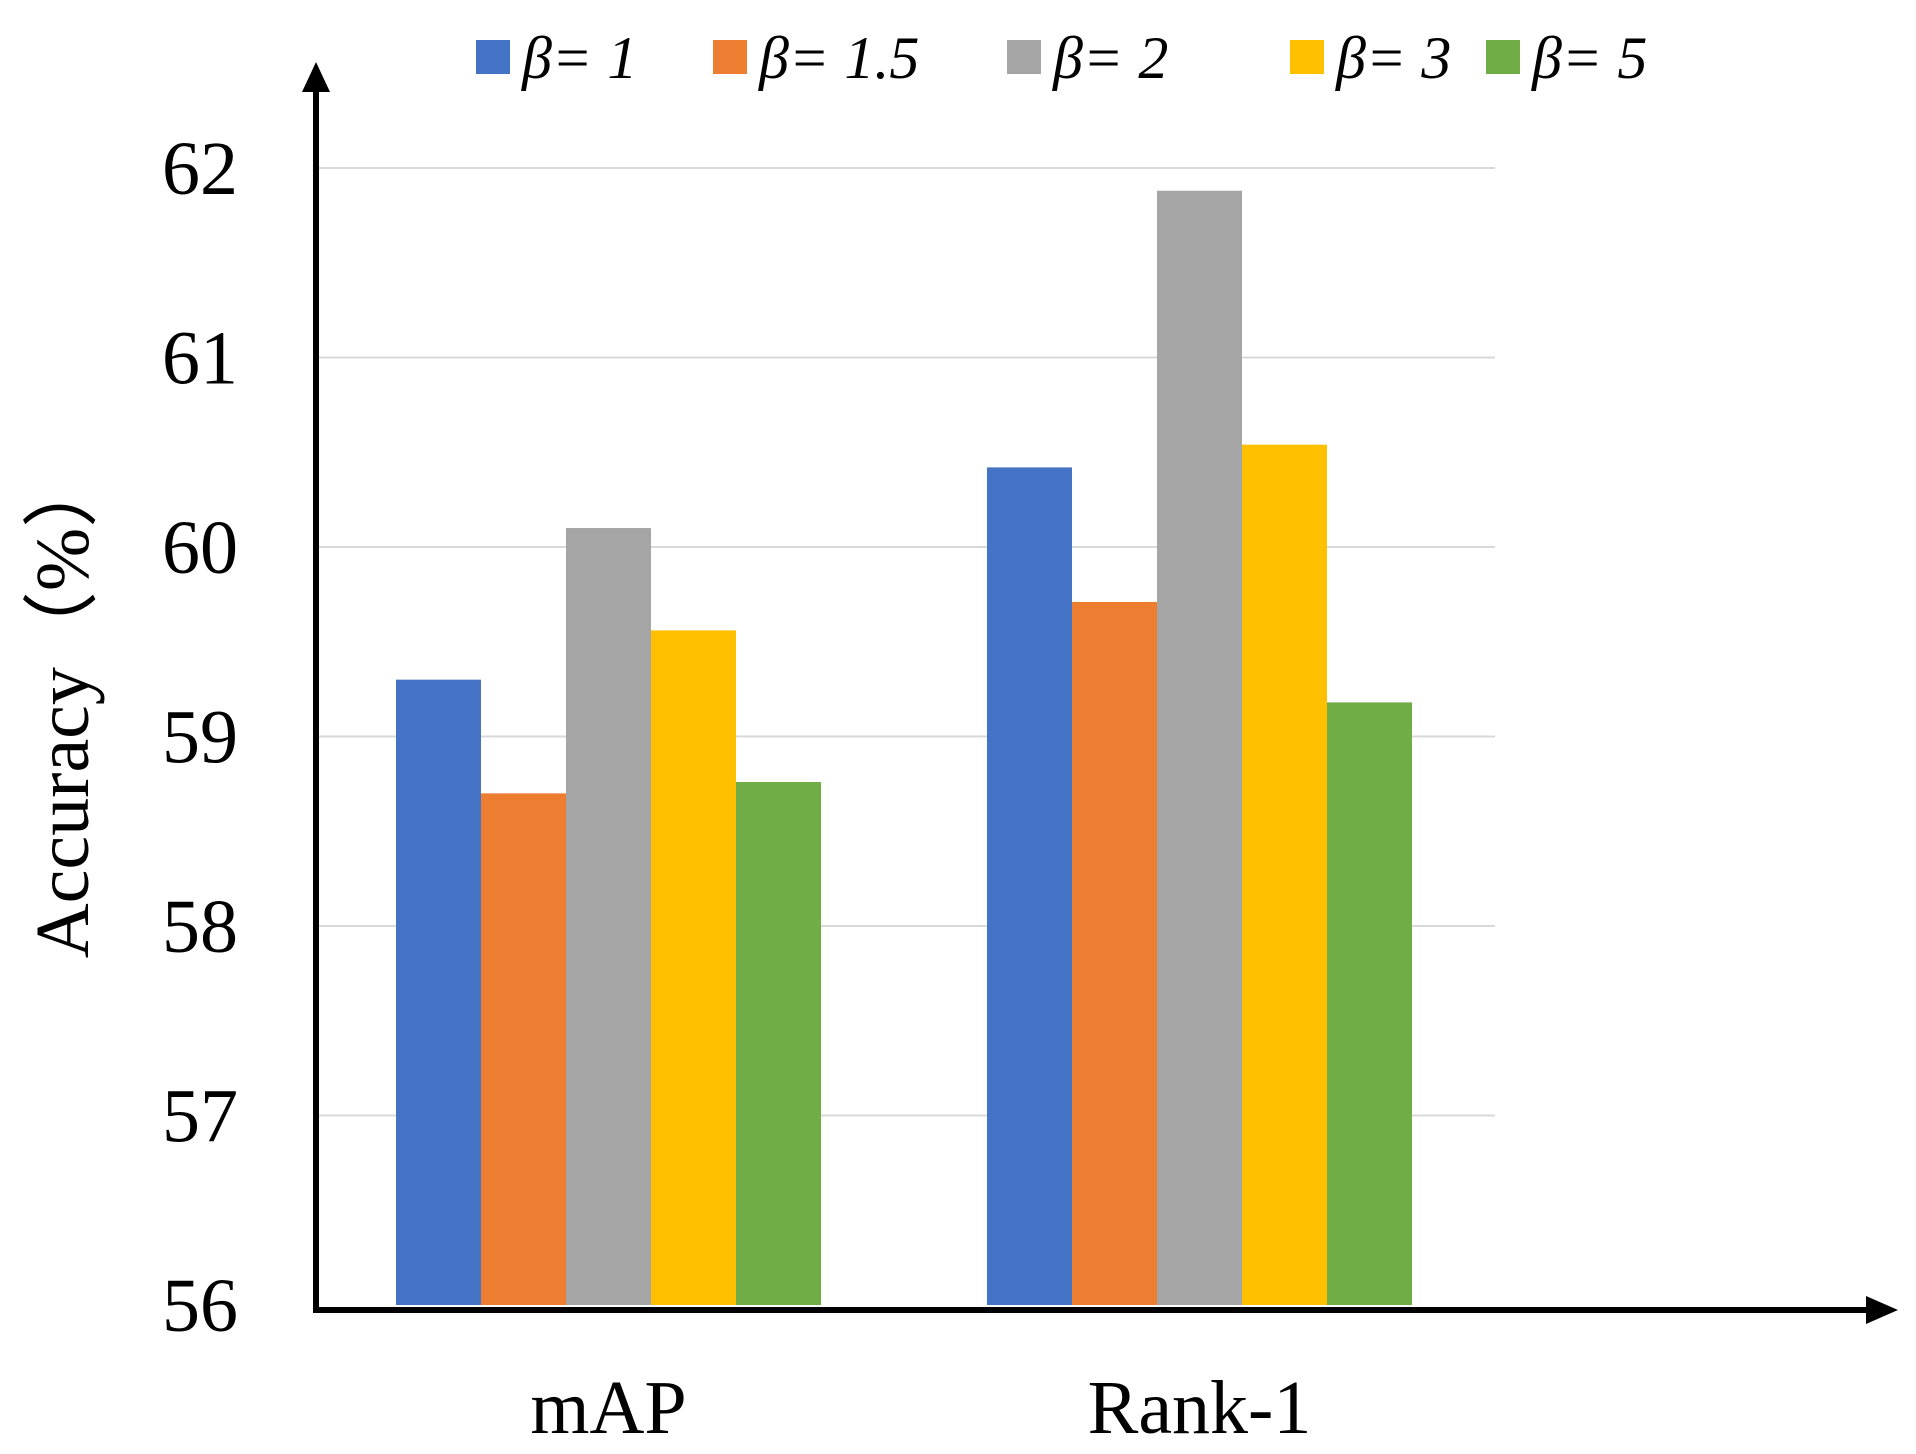 The height and width of the screenshot is (1454, 1916). I want to click on legend: β= 1 β= 1.5 β= 2 β= 3 β= 5, so click(1061, 58).